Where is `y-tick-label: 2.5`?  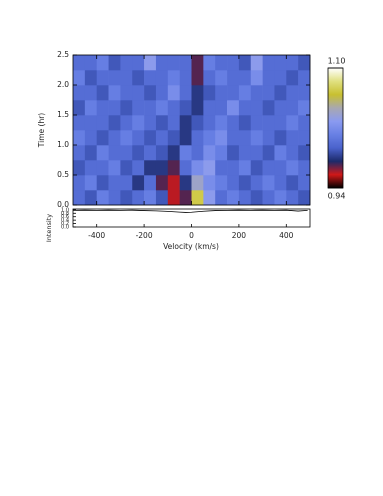
y-tick-label: 2.5 is located at coordinates (63, 54).